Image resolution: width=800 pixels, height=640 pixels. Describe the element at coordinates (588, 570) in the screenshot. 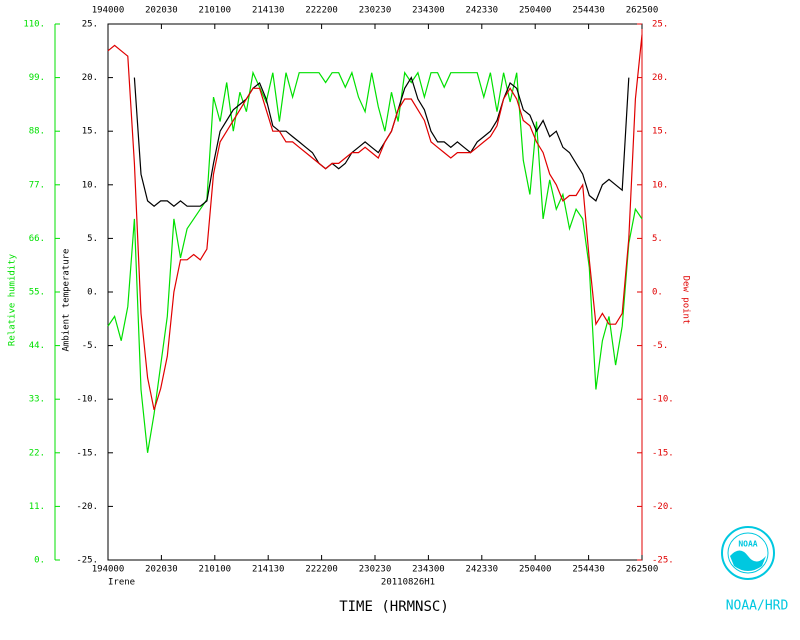

I see `x-tick-label: 254430` at that location.